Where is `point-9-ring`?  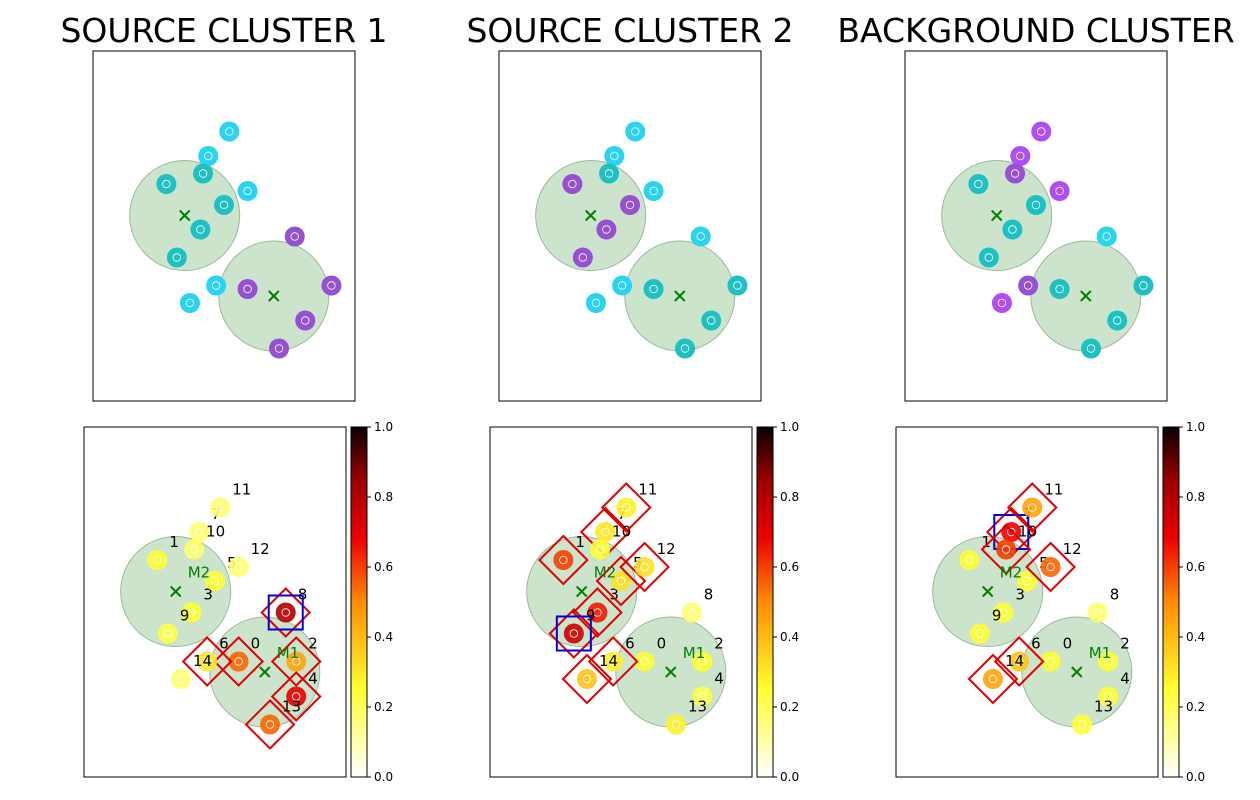 point-9-ring is located at coordinates (980, 633).